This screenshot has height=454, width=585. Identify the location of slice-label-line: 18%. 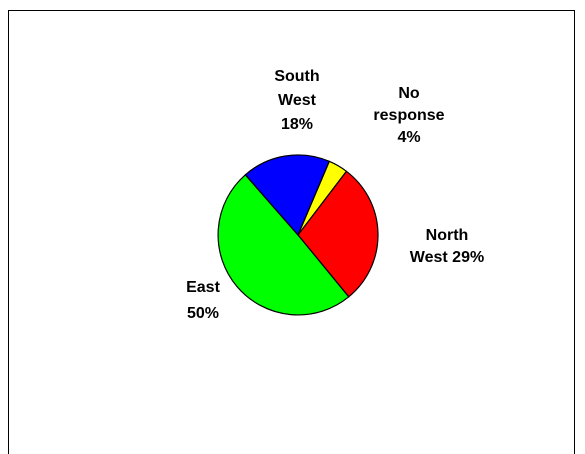
(297, 124).